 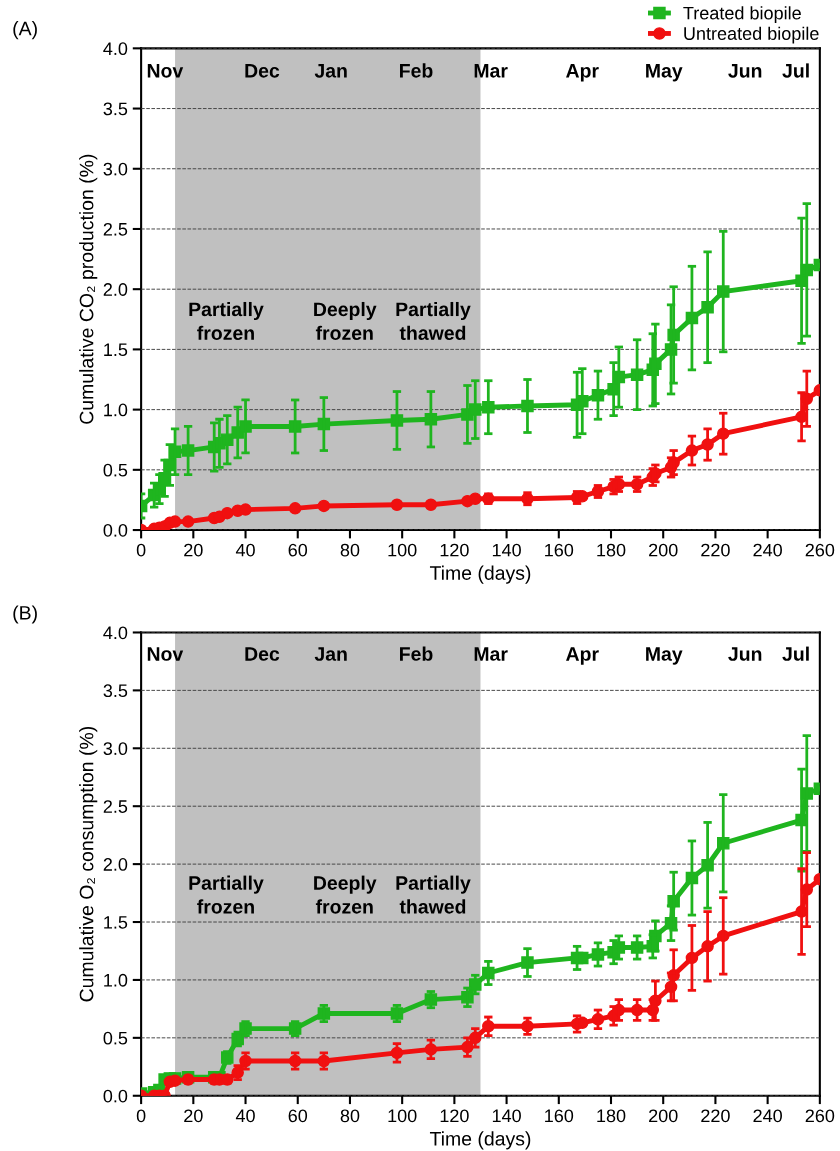 I want to click on legend-label: Treated biopile, so click(x=742, y=15).